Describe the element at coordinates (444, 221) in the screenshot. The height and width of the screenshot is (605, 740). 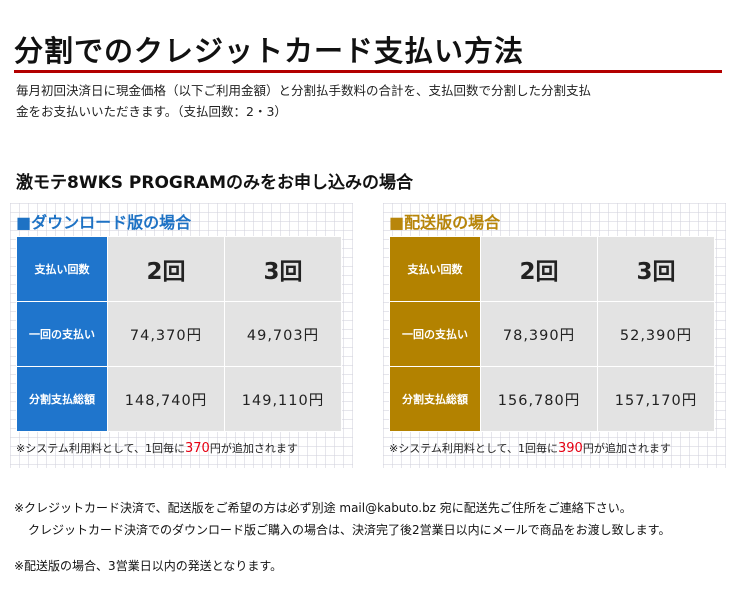
I see `delivery-heading: ■配送版の場合` at that location.